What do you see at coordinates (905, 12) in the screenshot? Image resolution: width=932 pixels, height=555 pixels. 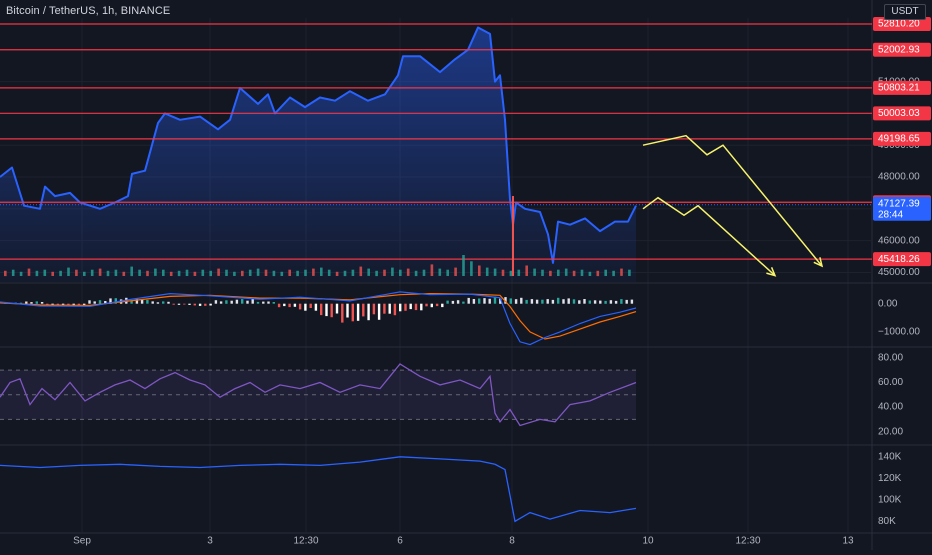 I see `currency-unit-label: USDT` at bounding box center [905, 12].